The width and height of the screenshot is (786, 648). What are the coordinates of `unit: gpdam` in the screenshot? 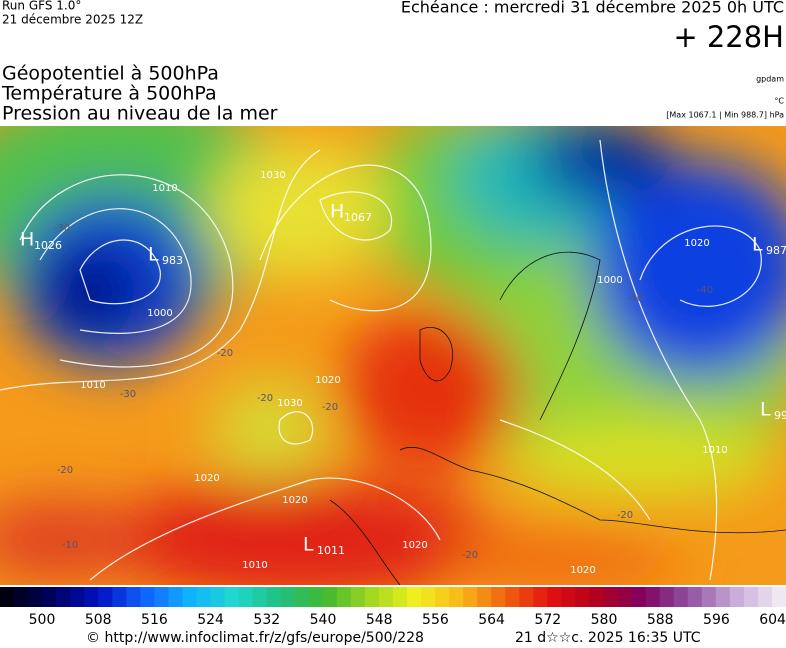 It's located at (770, 79).